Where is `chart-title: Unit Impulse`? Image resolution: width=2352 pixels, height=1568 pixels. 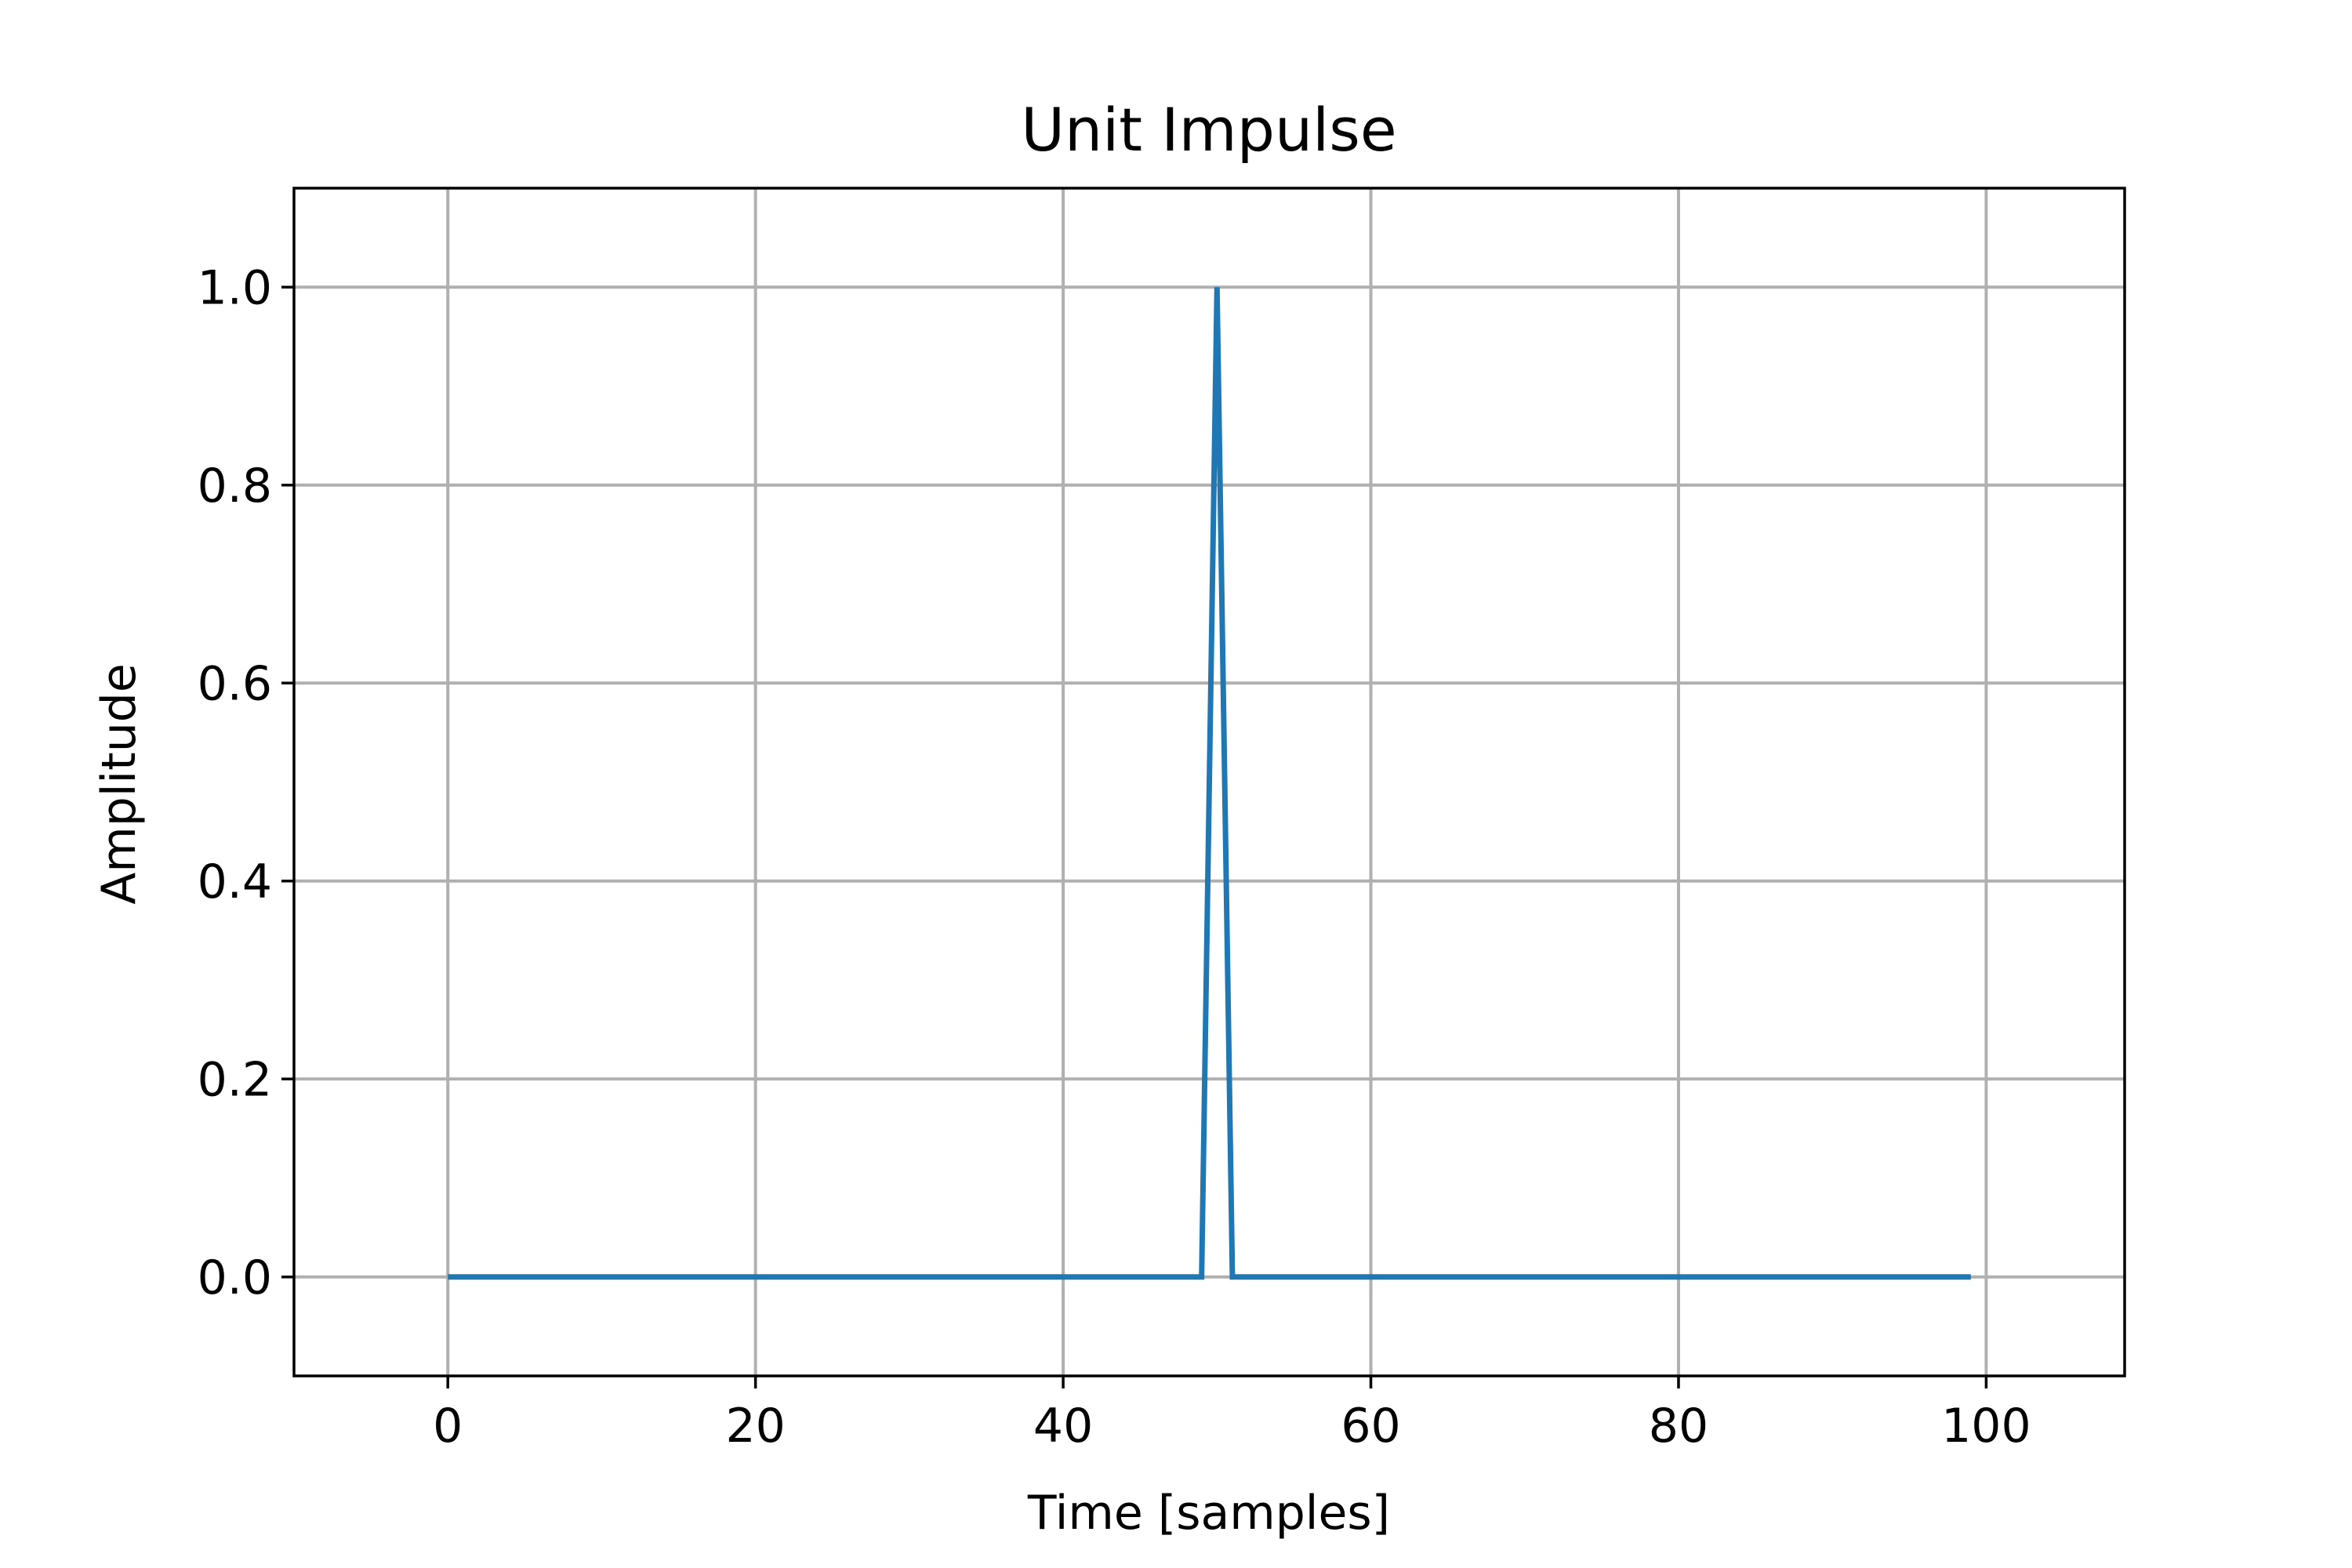 chart-title: Unit Impulse is located at coordinates (1208, 130).